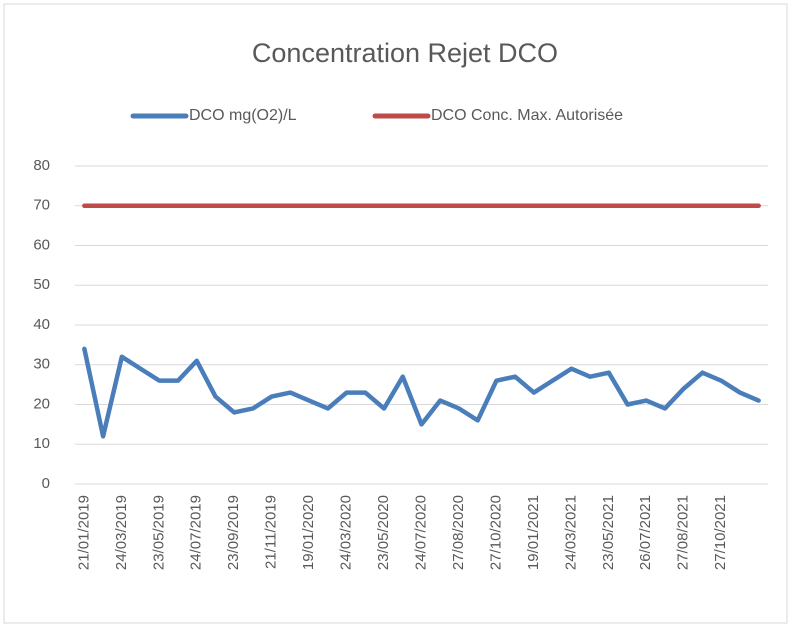 The image size is (792, 628). I want to click on x-tick-label: 27/08/2020, so click(458, 532).